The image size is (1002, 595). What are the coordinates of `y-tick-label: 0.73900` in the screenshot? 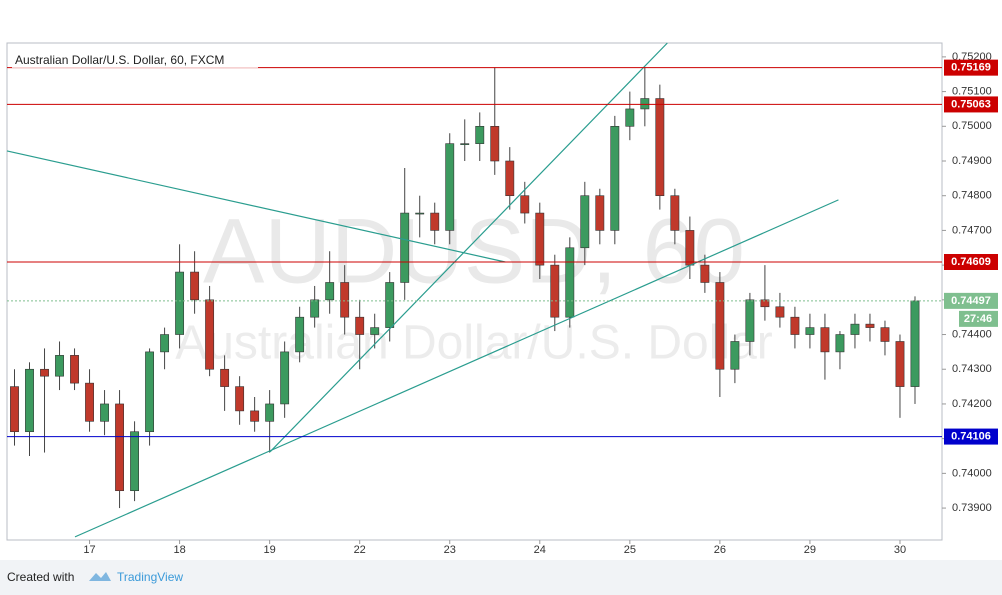 It's located at (972, 508).